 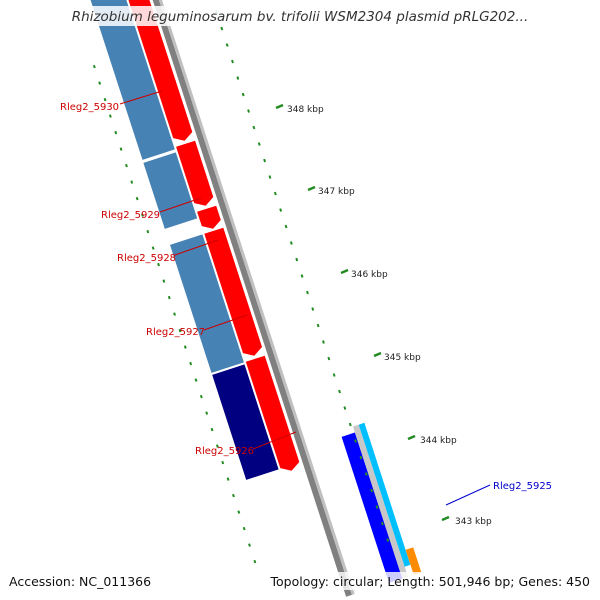 What do you see at coordinates (305, 110) in the screenshot?
I see `ruler-label-348-kbp: 348 kbp` at bounding box center [305, 110].